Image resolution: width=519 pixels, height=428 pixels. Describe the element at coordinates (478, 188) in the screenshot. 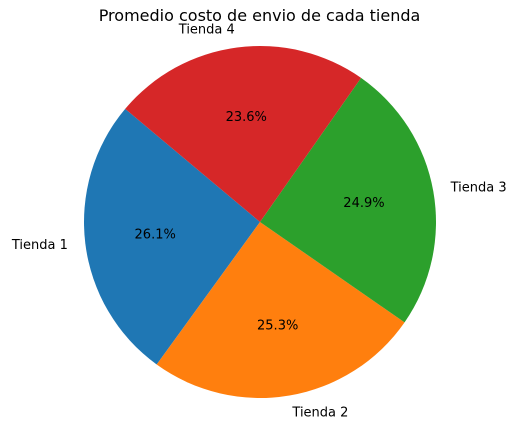

I see `slice-label-3: Tienda 3` at that location.